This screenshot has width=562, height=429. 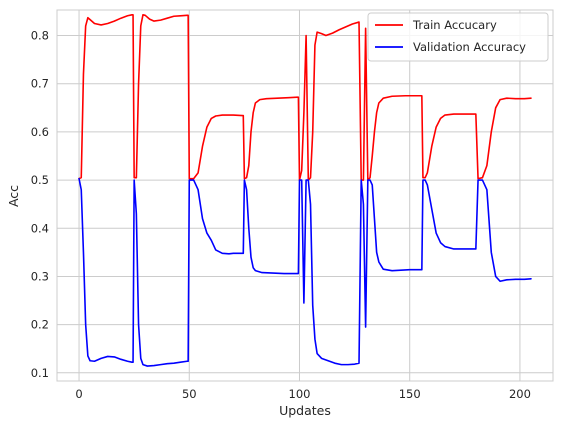 I want to click on y-tick-label: 0.1, so click(x=40, y=373).